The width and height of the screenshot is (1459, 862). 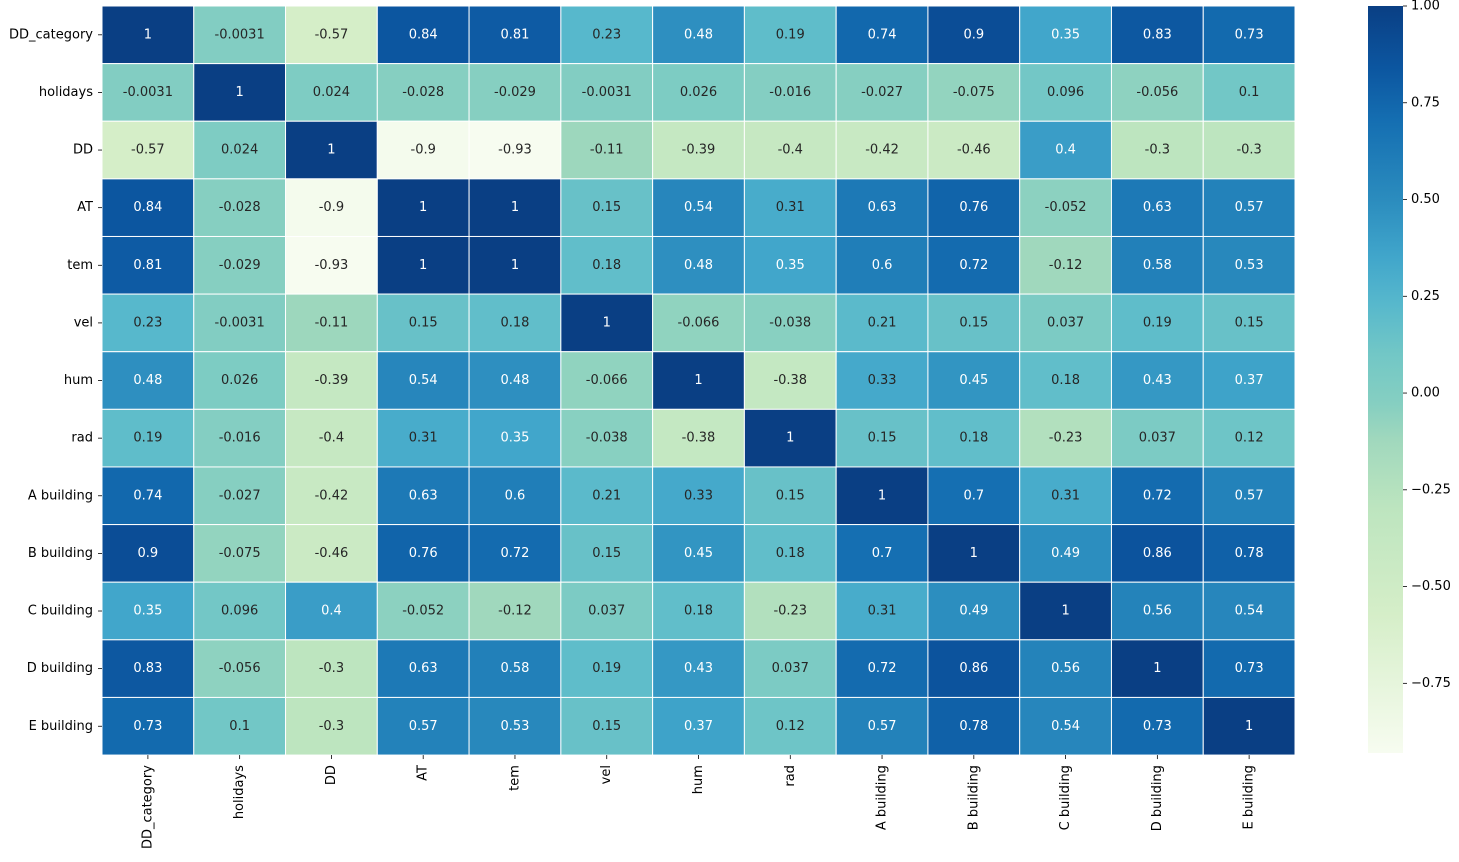 What do you see at coordinates (240, 323) in the screenshot?
I see `heatmap-cell-vel-holidays` at bounding box center [240, 323].